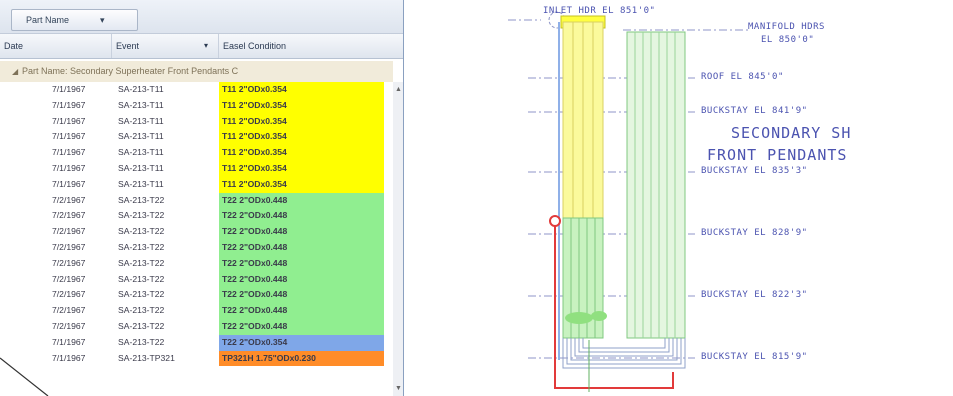 This screenshot has width=953, height=396. What do you see at coordinates (311, 46) in the screenshot?
I see `column-header-condition: Easel Condition` at bounding box center [311, 46].